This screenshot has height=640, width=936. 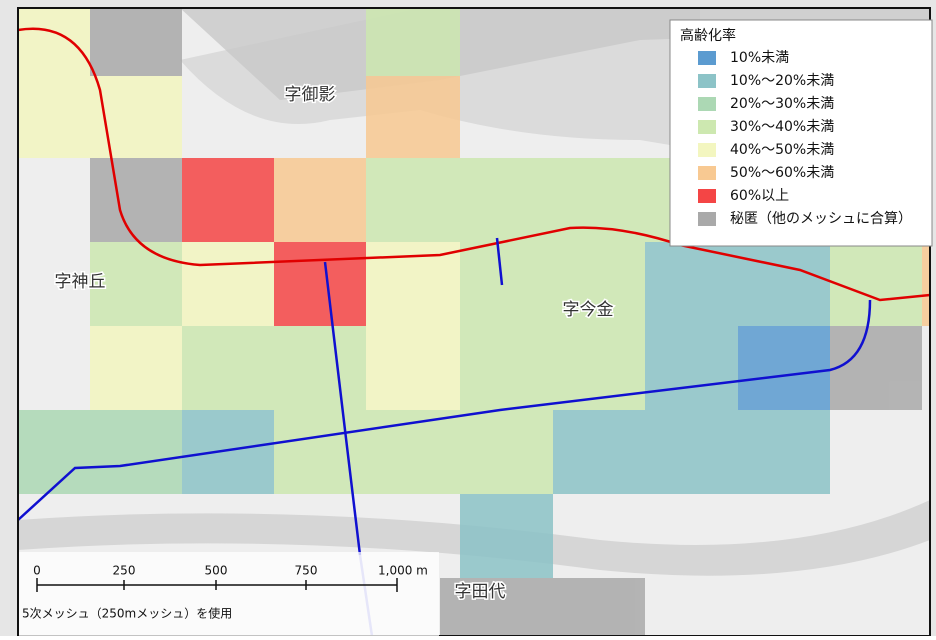 What do you see at coordinates (37, 571) in the screenshot?
I see `scale-label: 0` at bounding box center [37, 571].